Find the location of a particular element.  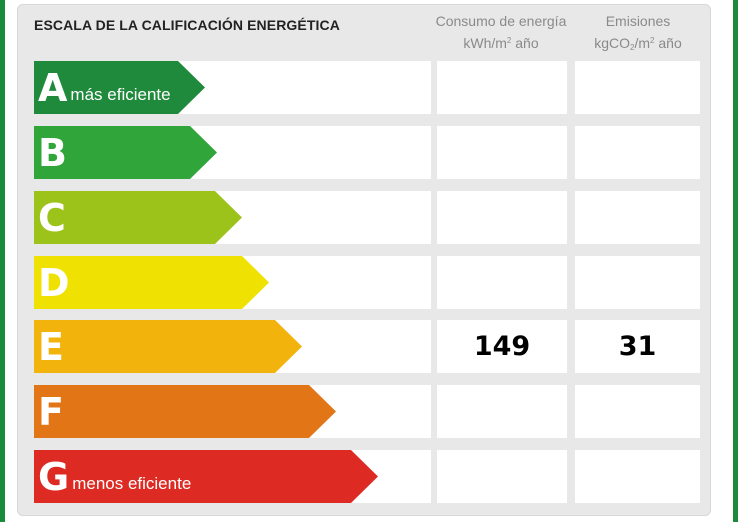

consumo-header-unit: kWh/m2 año is located at coordinates (501, 43).